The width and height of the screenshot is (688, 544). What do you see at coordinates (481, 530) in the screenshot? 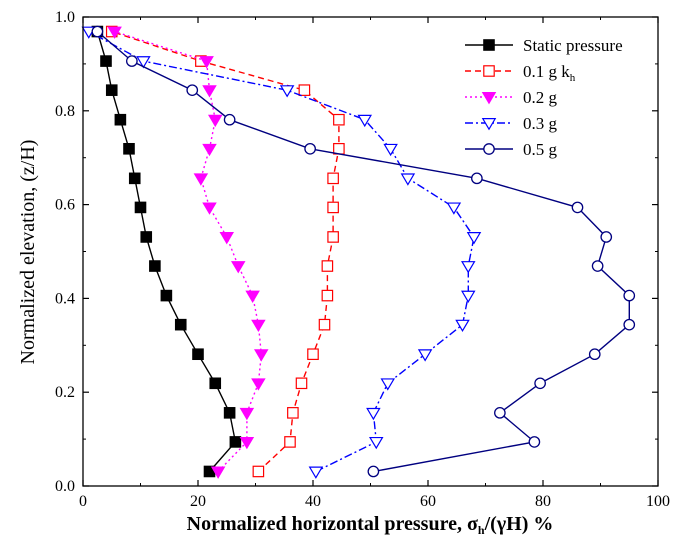
I see `x-axis-title-sub: h` at bounding box center [481, 530].